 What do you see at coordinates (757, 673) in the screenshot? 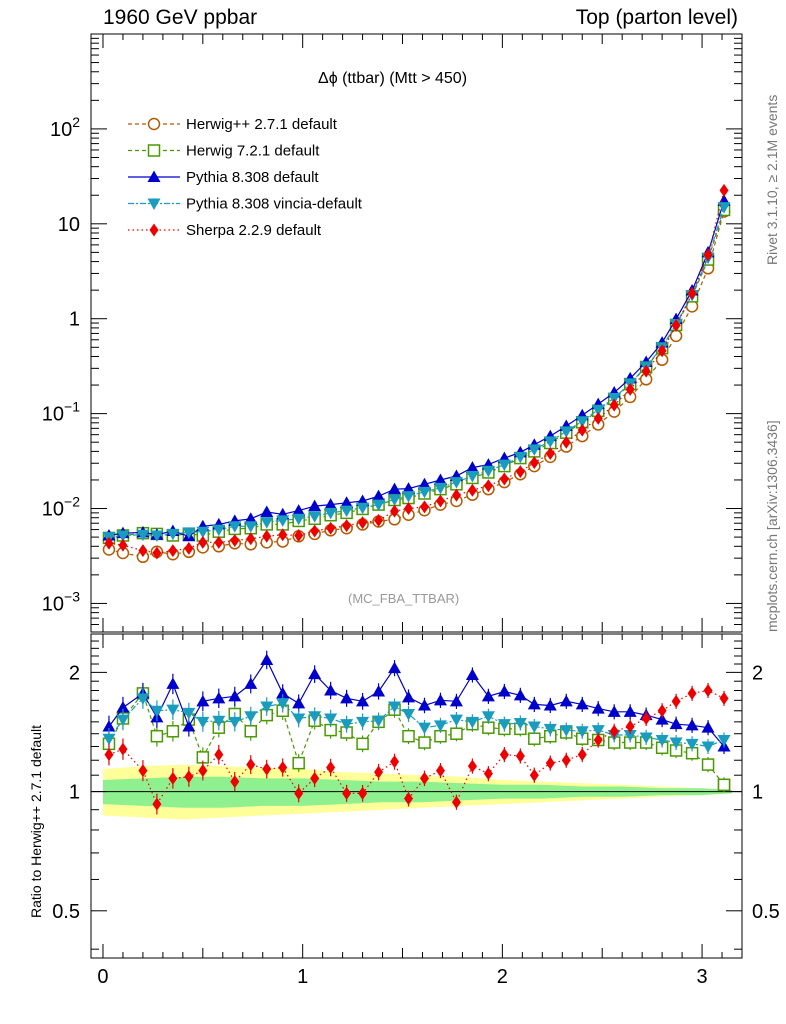
I see `ratio-y-tick-label-right: 2` at bounding box center [757, 673].